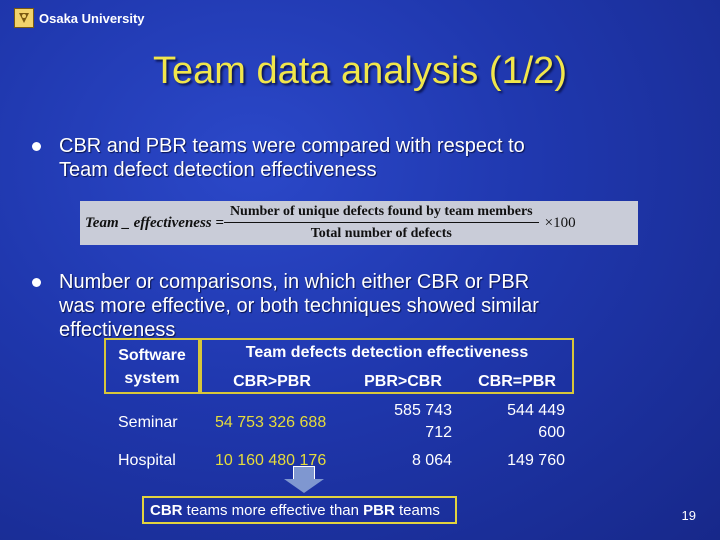 The width and height of the screenshot is (720, 540). I want to click on conclusion-mid-bold: PBR, so click(379, 510).